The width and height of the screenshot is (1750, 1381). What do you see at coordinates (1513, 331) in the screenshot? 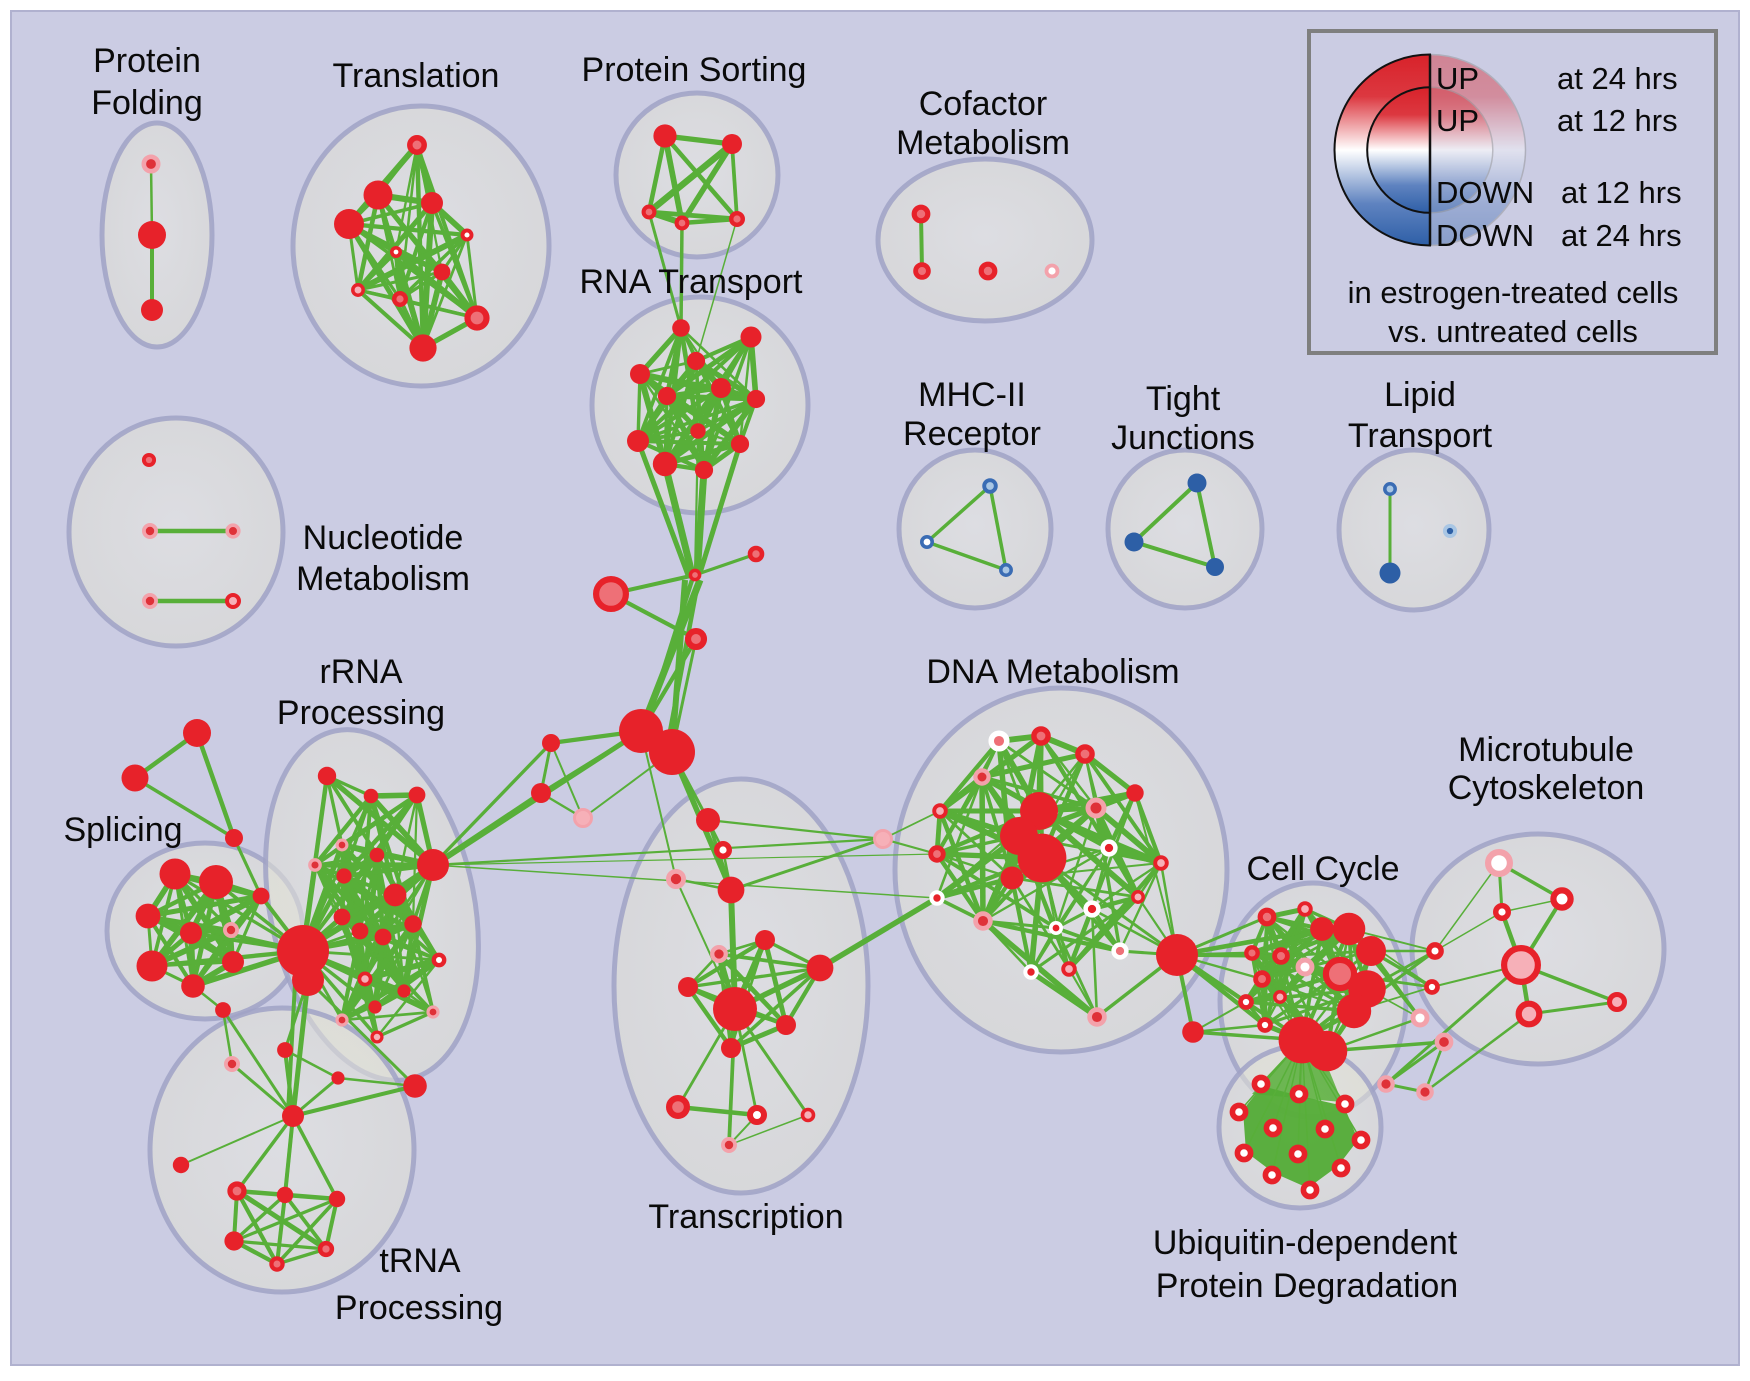
I see `svg-text: vs. untreated cells` at bounding box center [1513, 331].